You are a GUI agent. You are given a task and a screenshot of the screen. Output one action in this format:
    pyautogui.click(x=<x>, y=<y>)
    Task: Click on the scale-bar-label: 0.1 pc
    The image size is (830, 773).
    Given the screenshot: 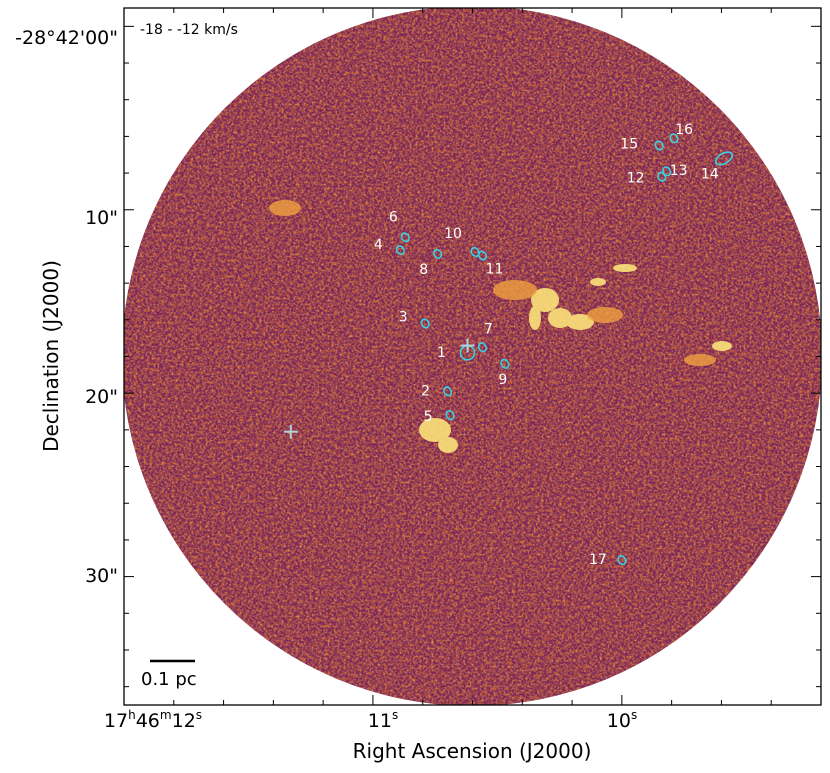 What is the action you would take?
    pyautogui.click(x=169, y=679)
    